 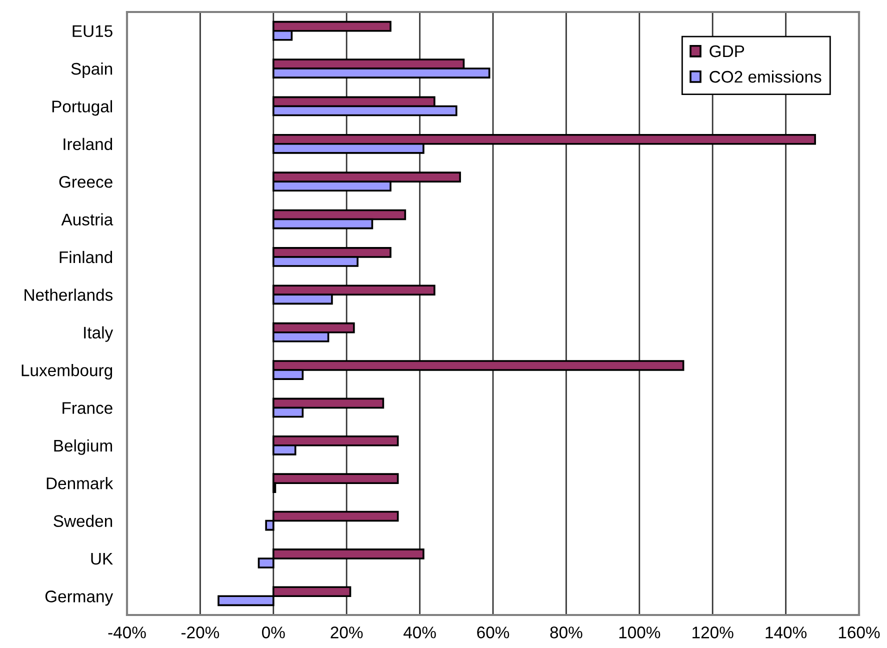 What do you see at coordinates (67, 372) in the screenshot?
I see `y-tick-label: Luxembourg` at bounding box center [67, 372].